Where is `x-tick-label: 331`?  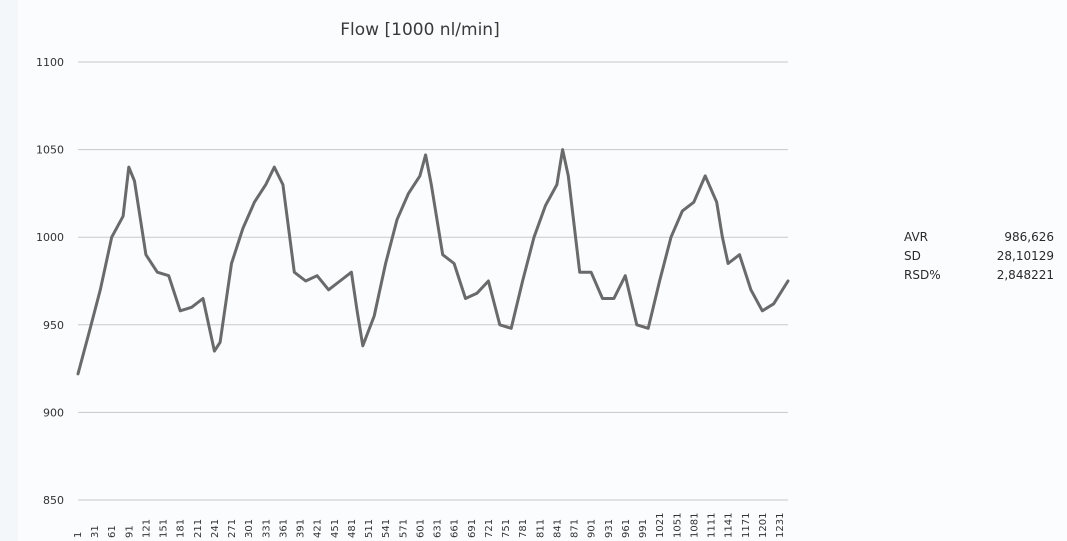
x-tick-label: 331 is located at coordinates (266, 528).